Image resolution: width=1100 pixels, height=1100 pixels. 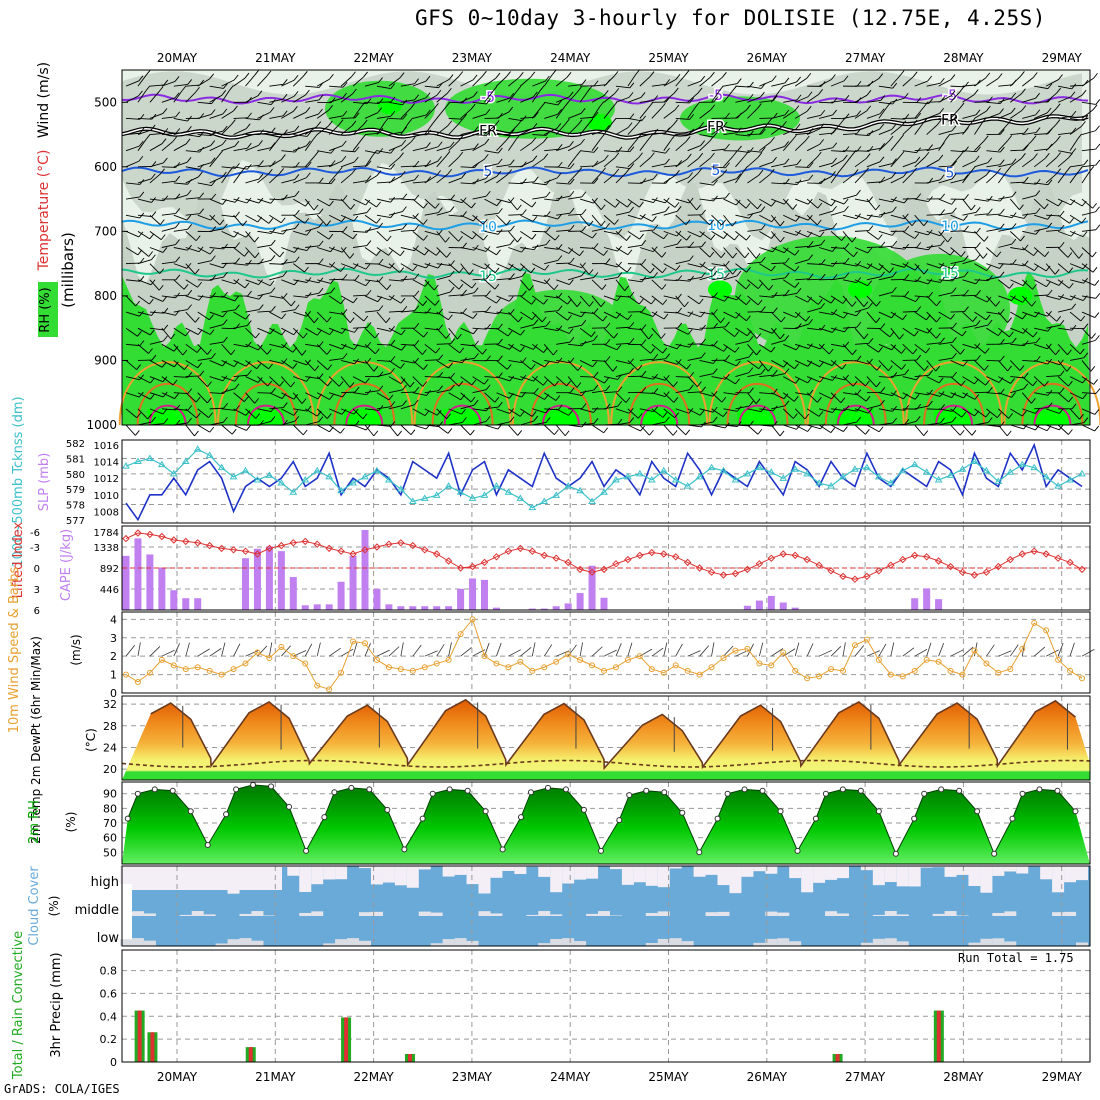 I want to click on precip-tick-label: 0, so click(x=113, y=1062).